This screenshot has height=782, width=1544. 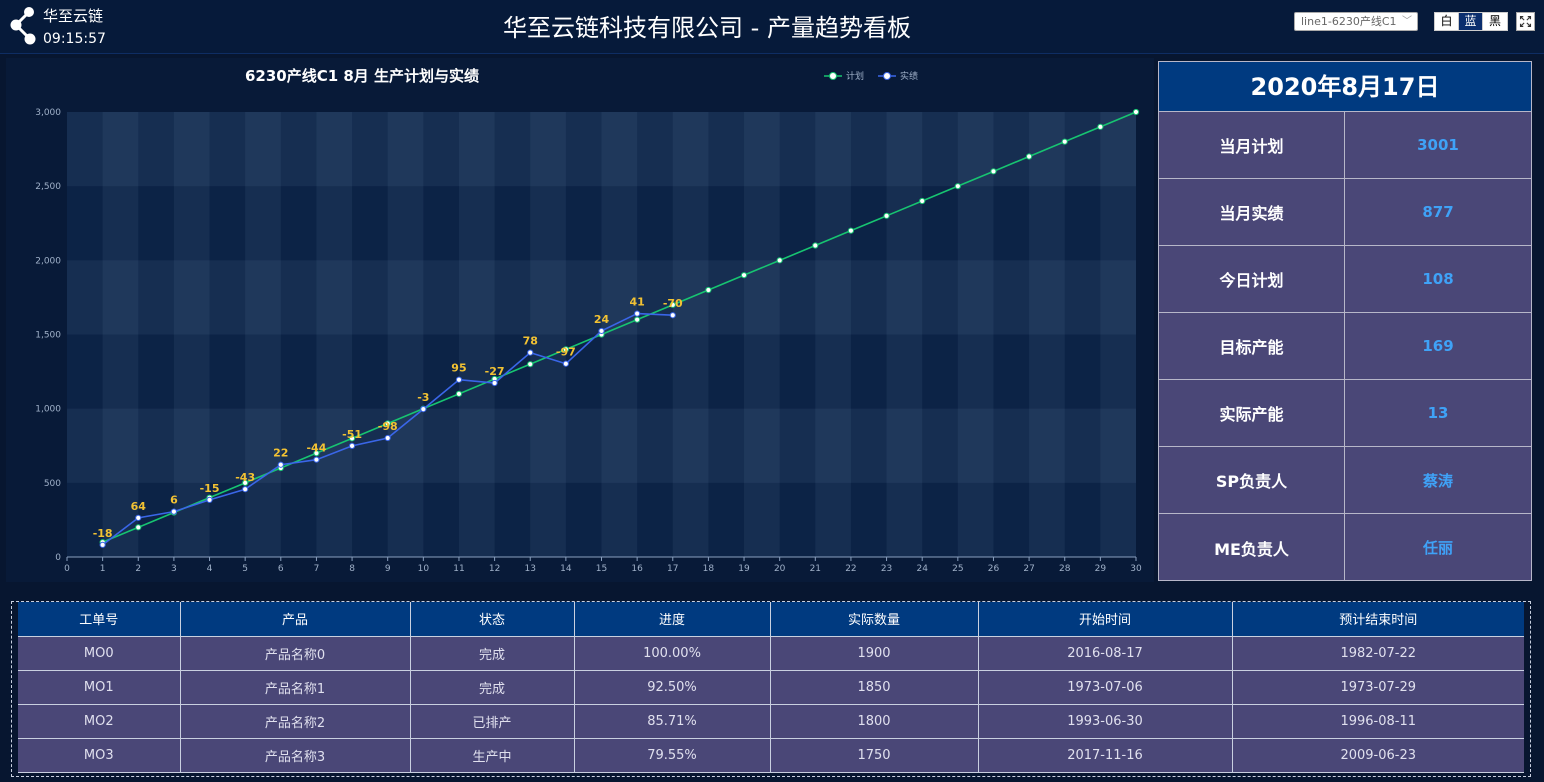 What do you see at coordinates (1105, 721) in the screenshot?
I see `table-cell: 1993-06-30` at bounding box center [1105, 721].